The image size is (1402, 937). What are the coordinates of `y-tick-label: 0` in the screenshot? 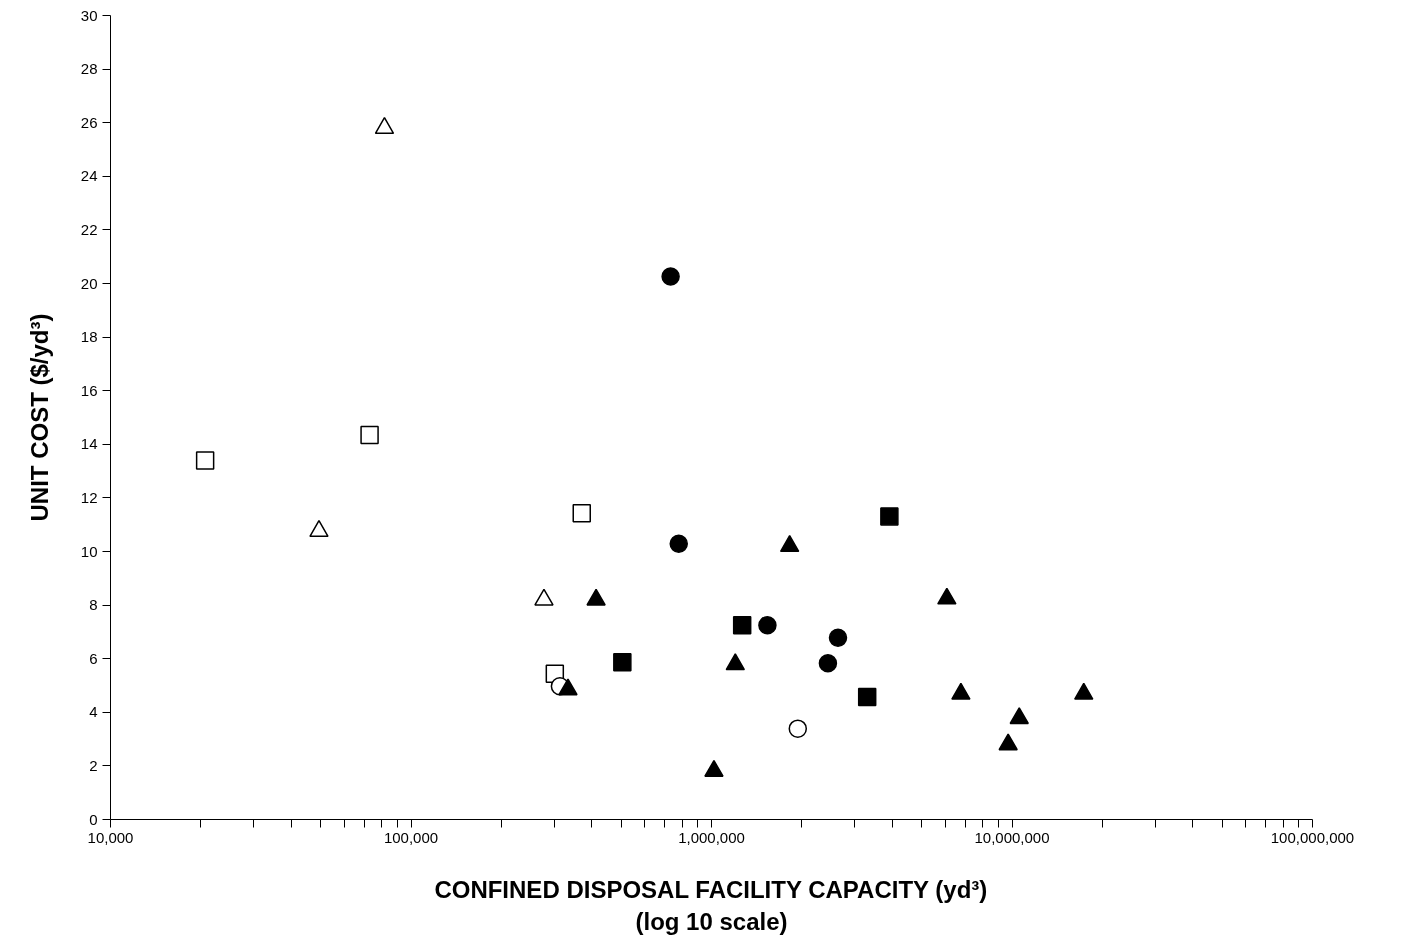 It's located at (93, 819).